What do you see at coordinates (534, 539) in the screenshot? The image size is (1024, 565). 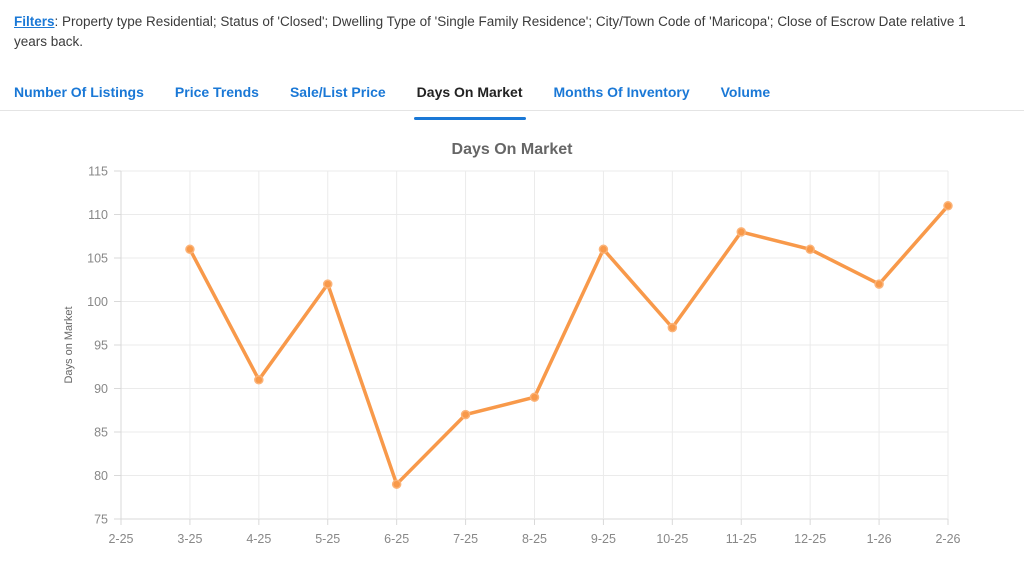 I see `svg-text: 8-25` at bounding box center [534, 539].